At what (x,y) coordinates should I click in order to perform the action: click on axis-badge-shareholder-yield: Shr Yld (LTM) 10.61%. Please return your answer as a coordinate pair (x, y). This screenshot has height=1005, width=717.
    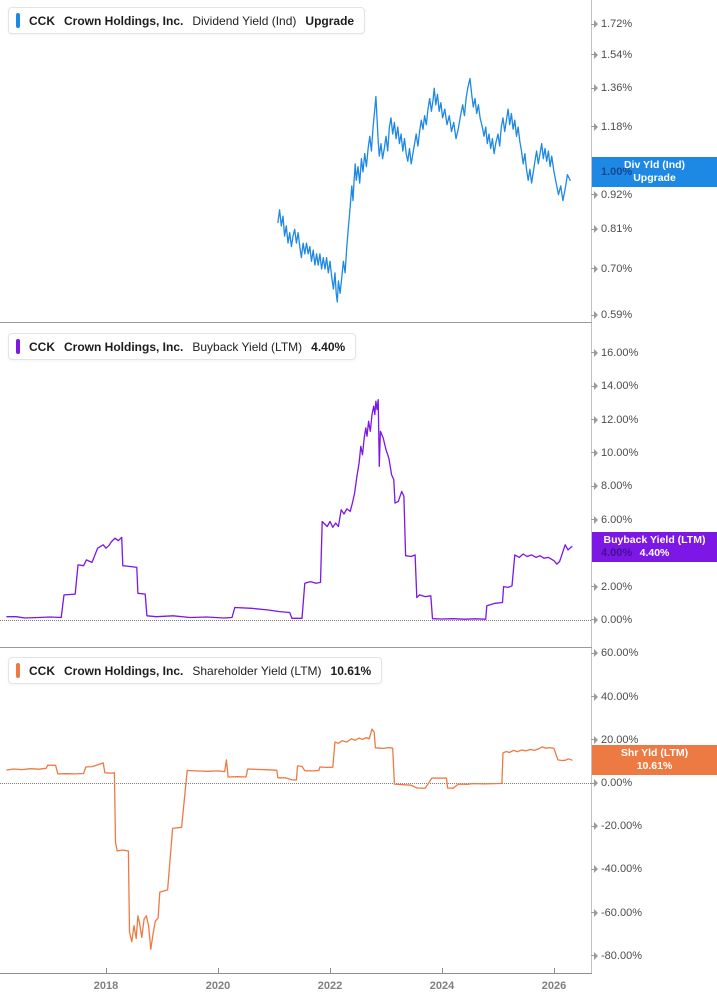
    Looking at the image, I should click on (654, 760).